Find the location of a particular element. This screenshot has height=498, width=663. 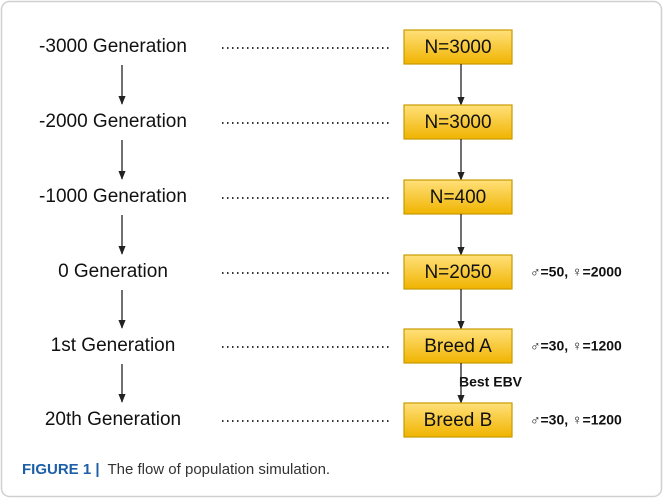

caption-label: FIGURE 1 | is located at coordinates (61, 469).